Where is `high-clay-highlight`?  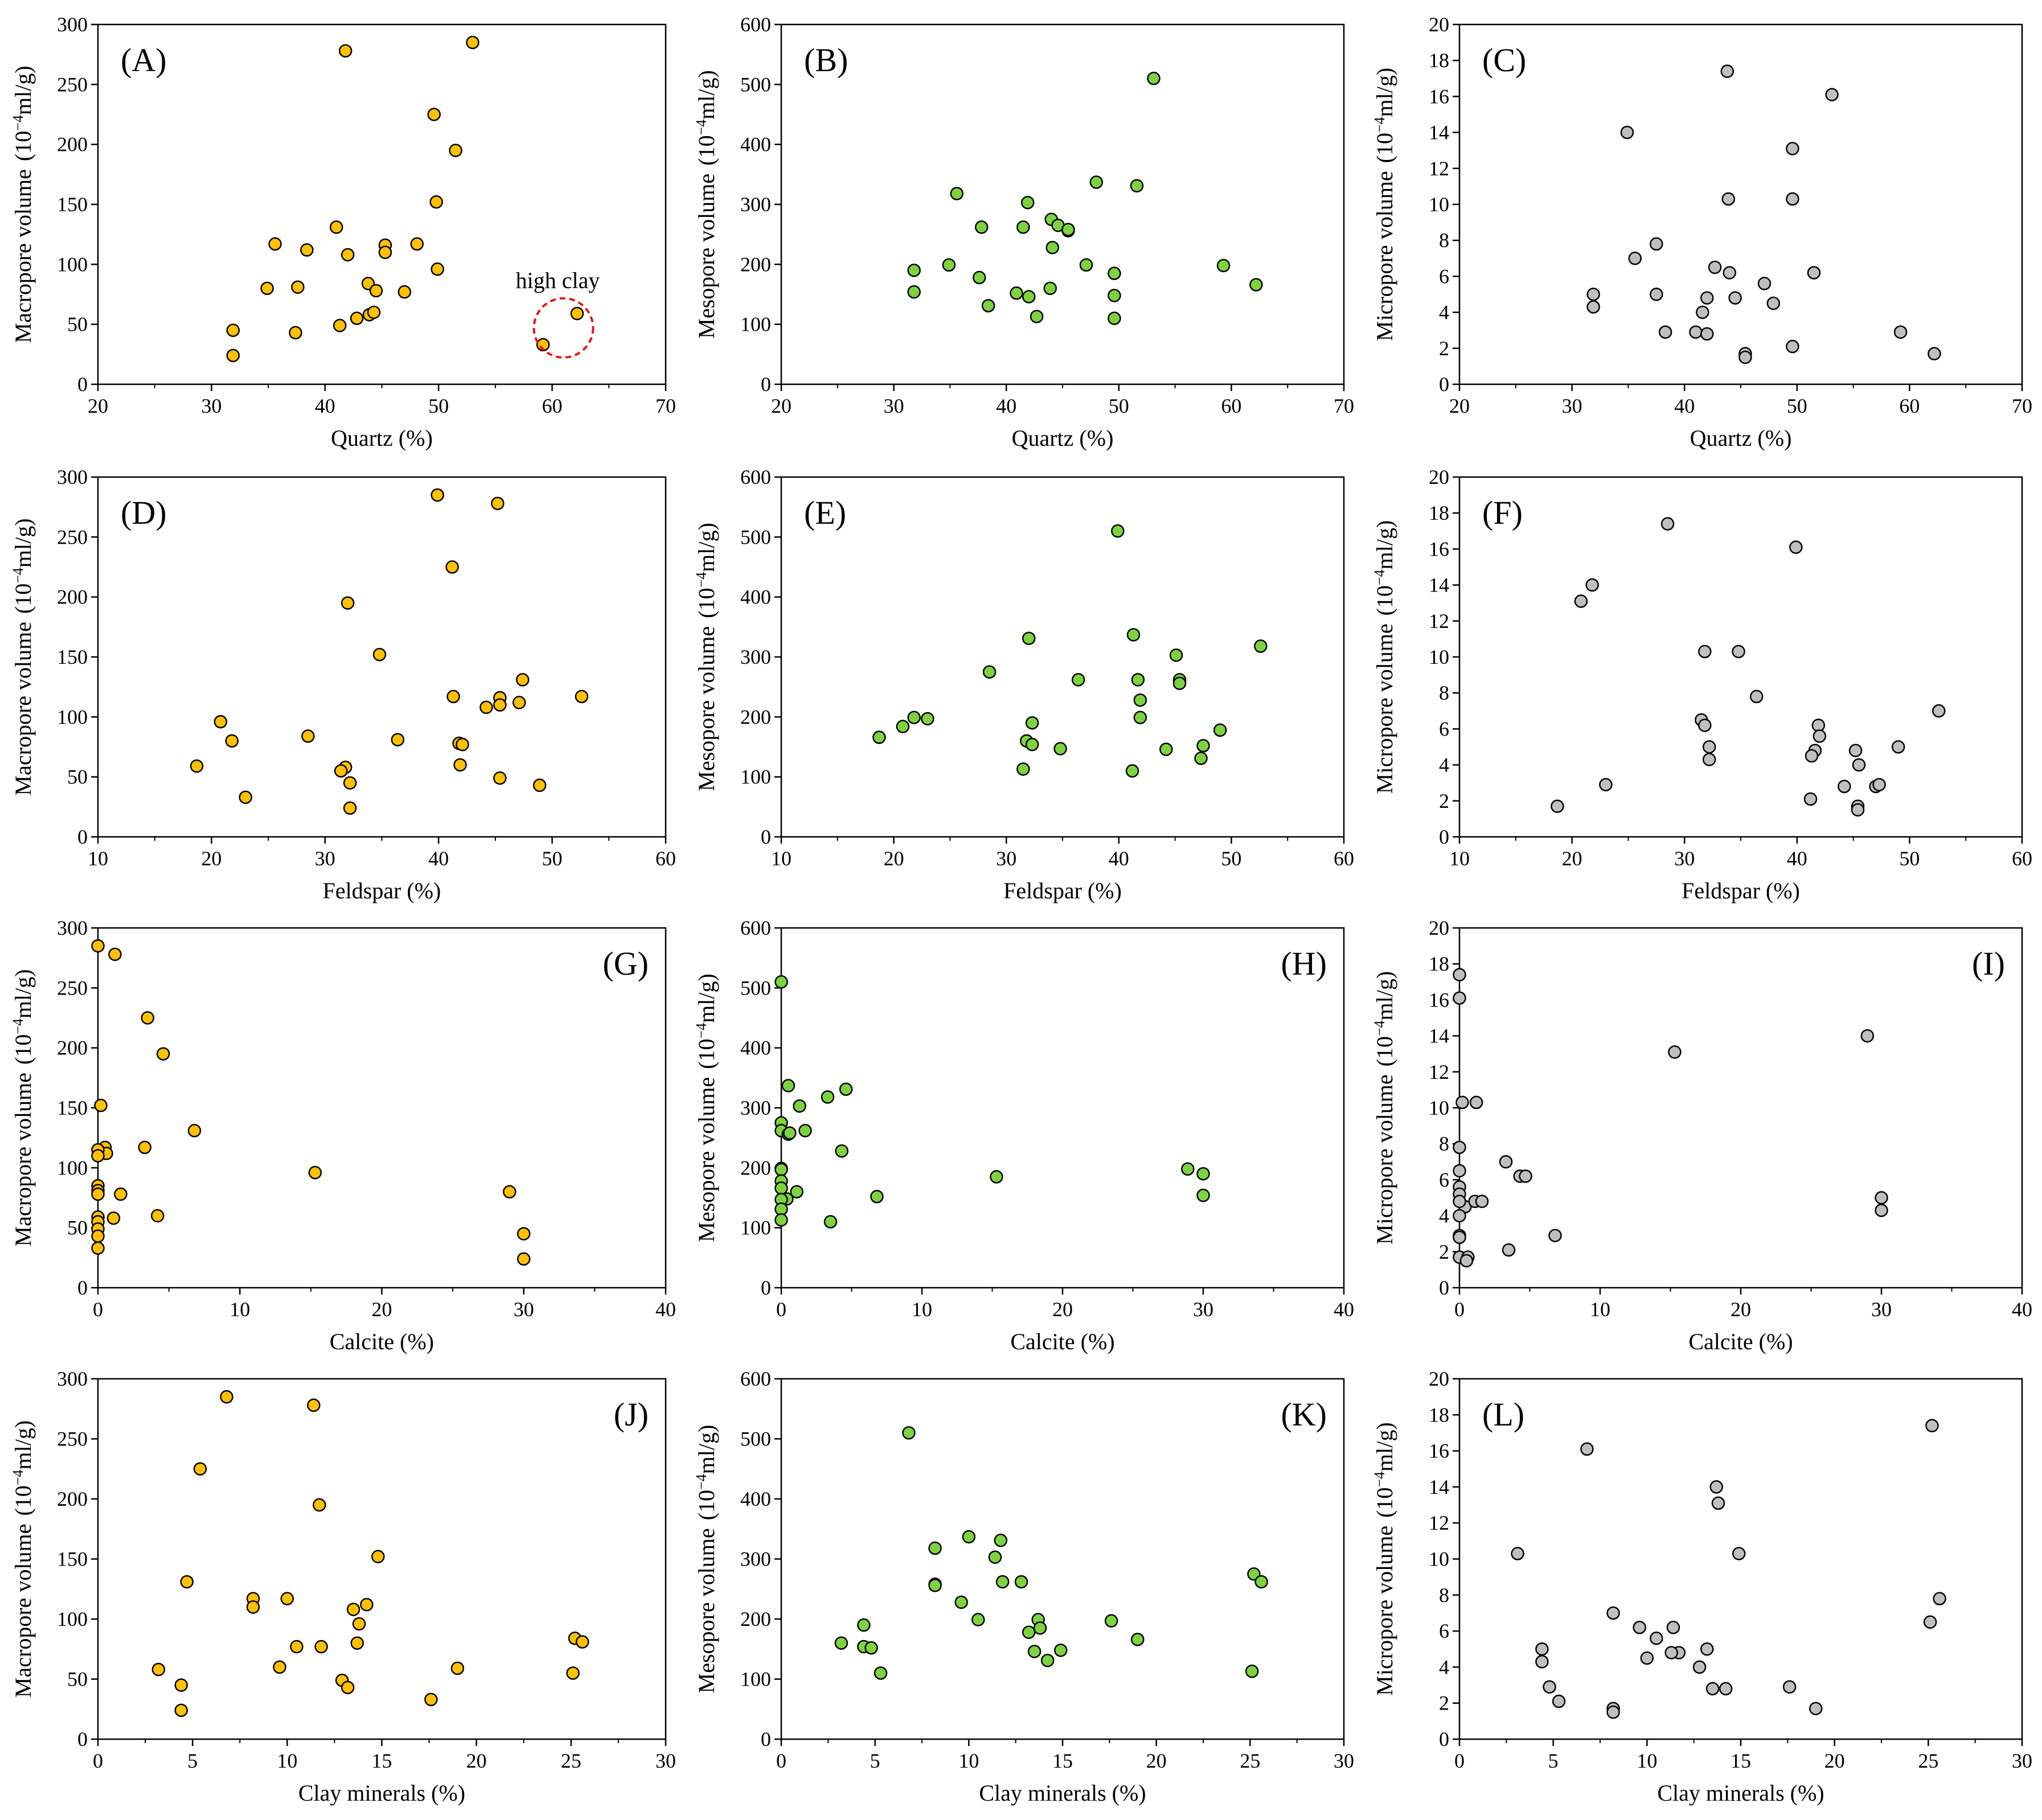 high-clay-highlight is located at coordinates (563, 328).